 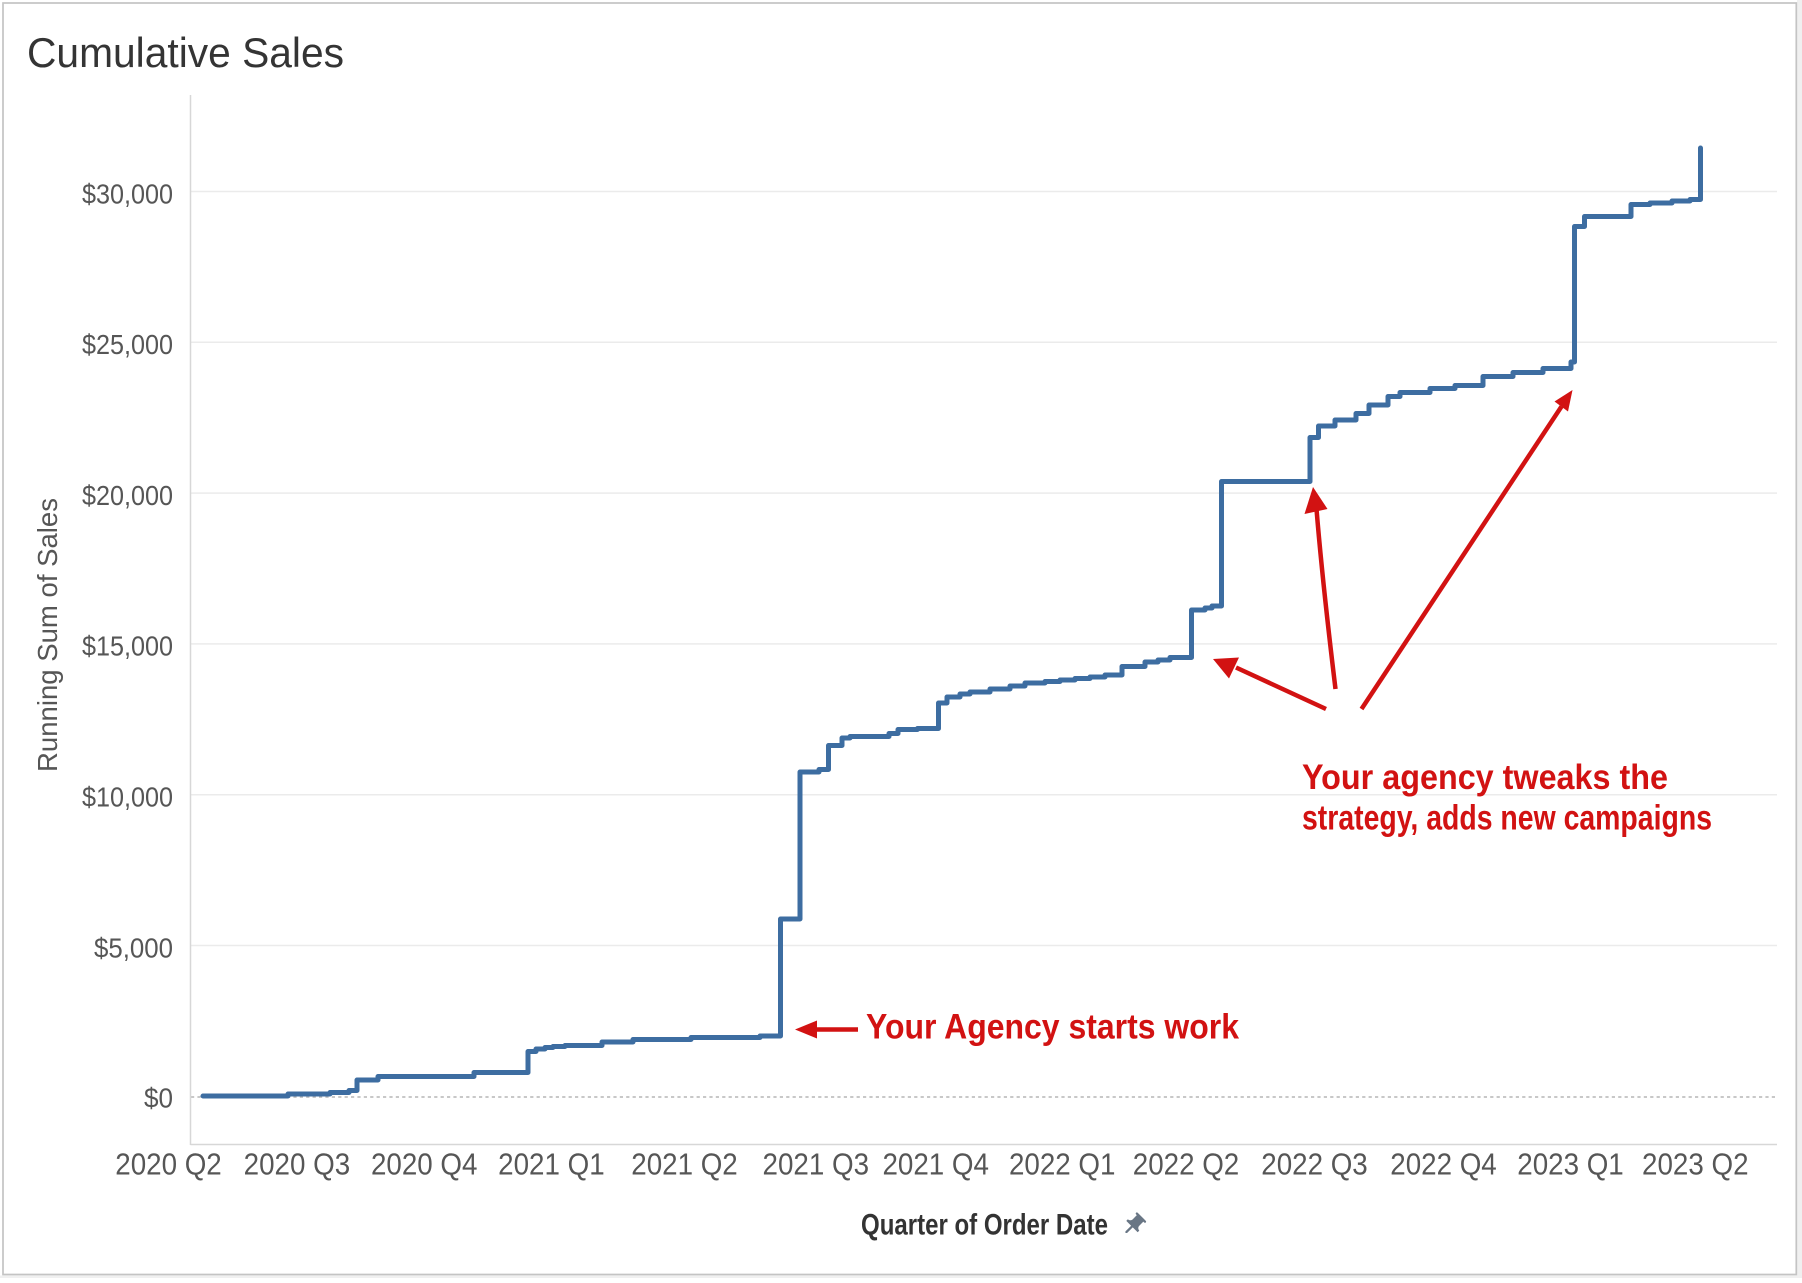 I want to click on svg-text: 2021 Q4, so click(x=935, y=1165).